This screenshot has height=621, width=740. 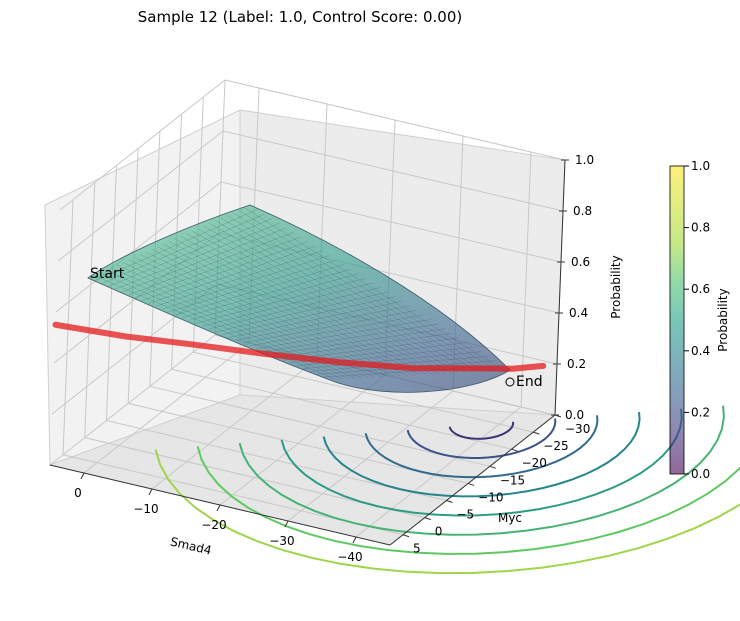 I want to click on end-label: End, so click(x=529, y=382).